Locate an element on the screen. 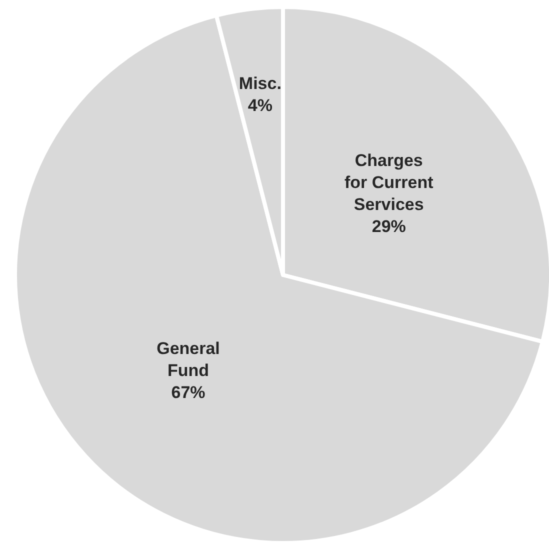  data-label: 29% is located at coordinates (389, 226).